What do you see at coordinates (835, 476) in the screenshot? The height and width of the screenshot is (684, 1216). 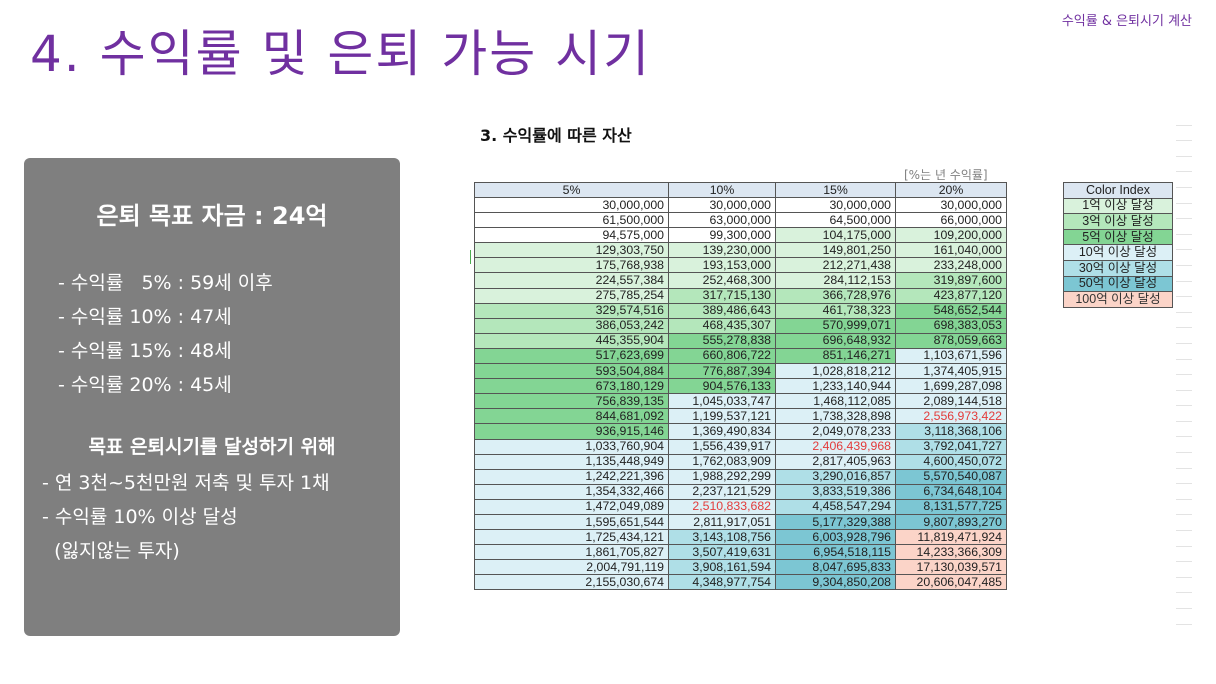 I see `table-cell: 3,290,016,857` at bounding box center [835, 476].